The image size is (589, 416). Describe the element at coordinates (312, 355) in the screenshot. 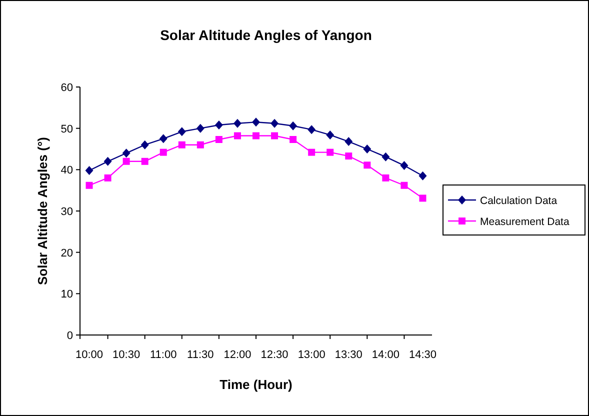

I see `x-tick-label: 13:00` at that location.